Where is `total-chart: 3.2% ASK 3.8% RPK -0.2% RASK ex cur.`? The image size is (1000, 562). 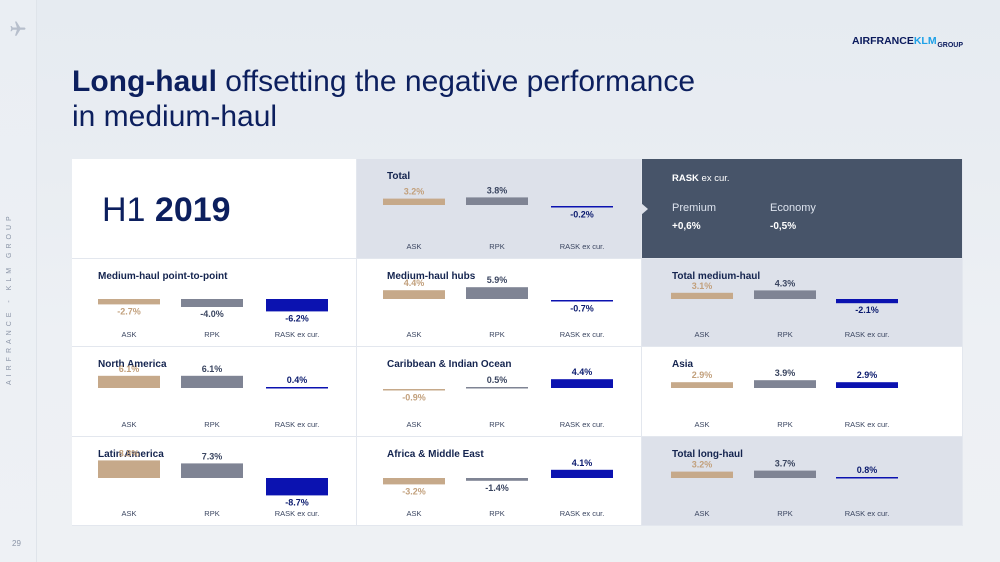 total-chart: 3.2% ASK 3.8% RPK -0.2% RASK ex cur. is located at coordinates (498, 218).